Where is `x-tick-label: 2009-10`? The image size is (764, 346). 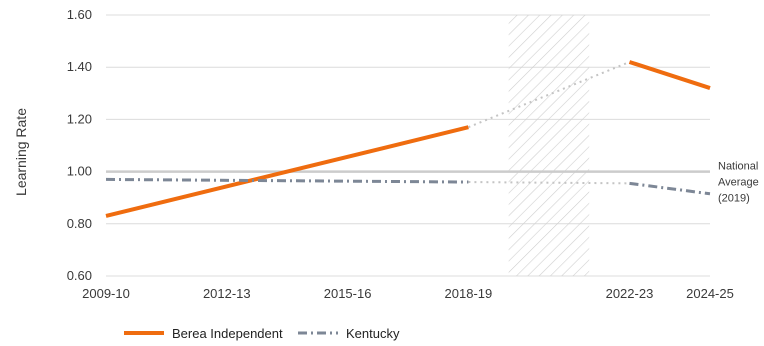 x-tick-label: 2009-10 is located at coordinates (106, 293).